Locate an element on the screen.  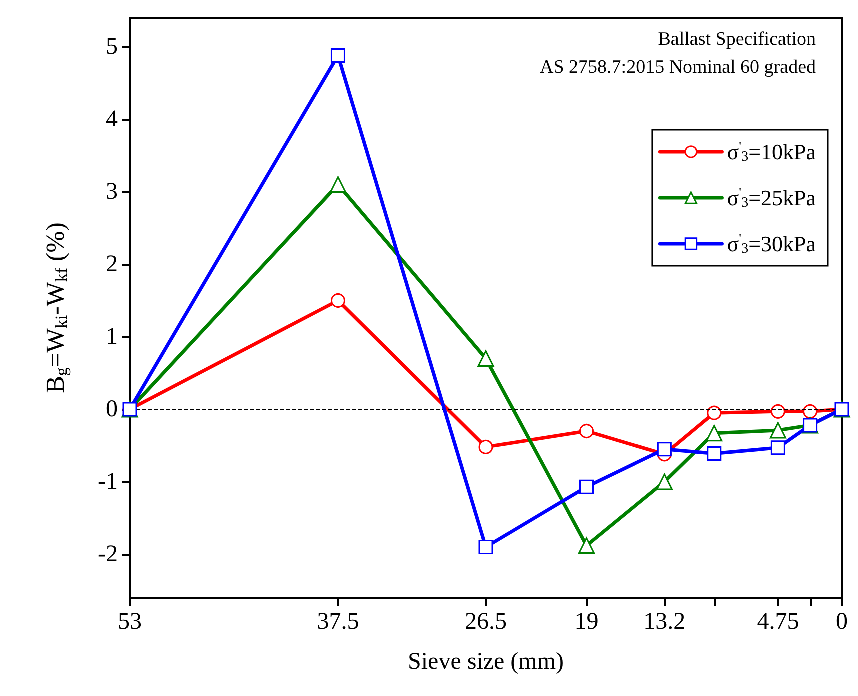
legend-label: σ'3=25kPa is located at coordinates (771, 198).